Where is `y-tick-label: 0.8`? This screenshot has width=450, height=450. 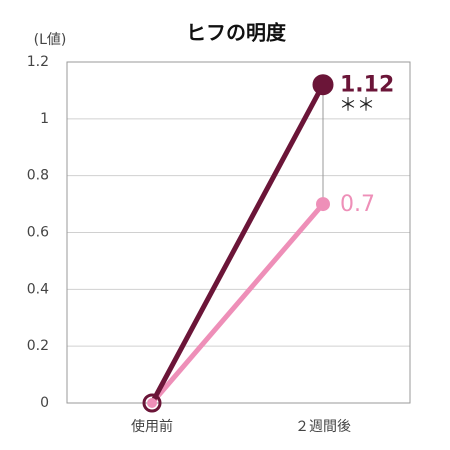 y-tick-label: 0.8 is located at coordinates (38, 176).